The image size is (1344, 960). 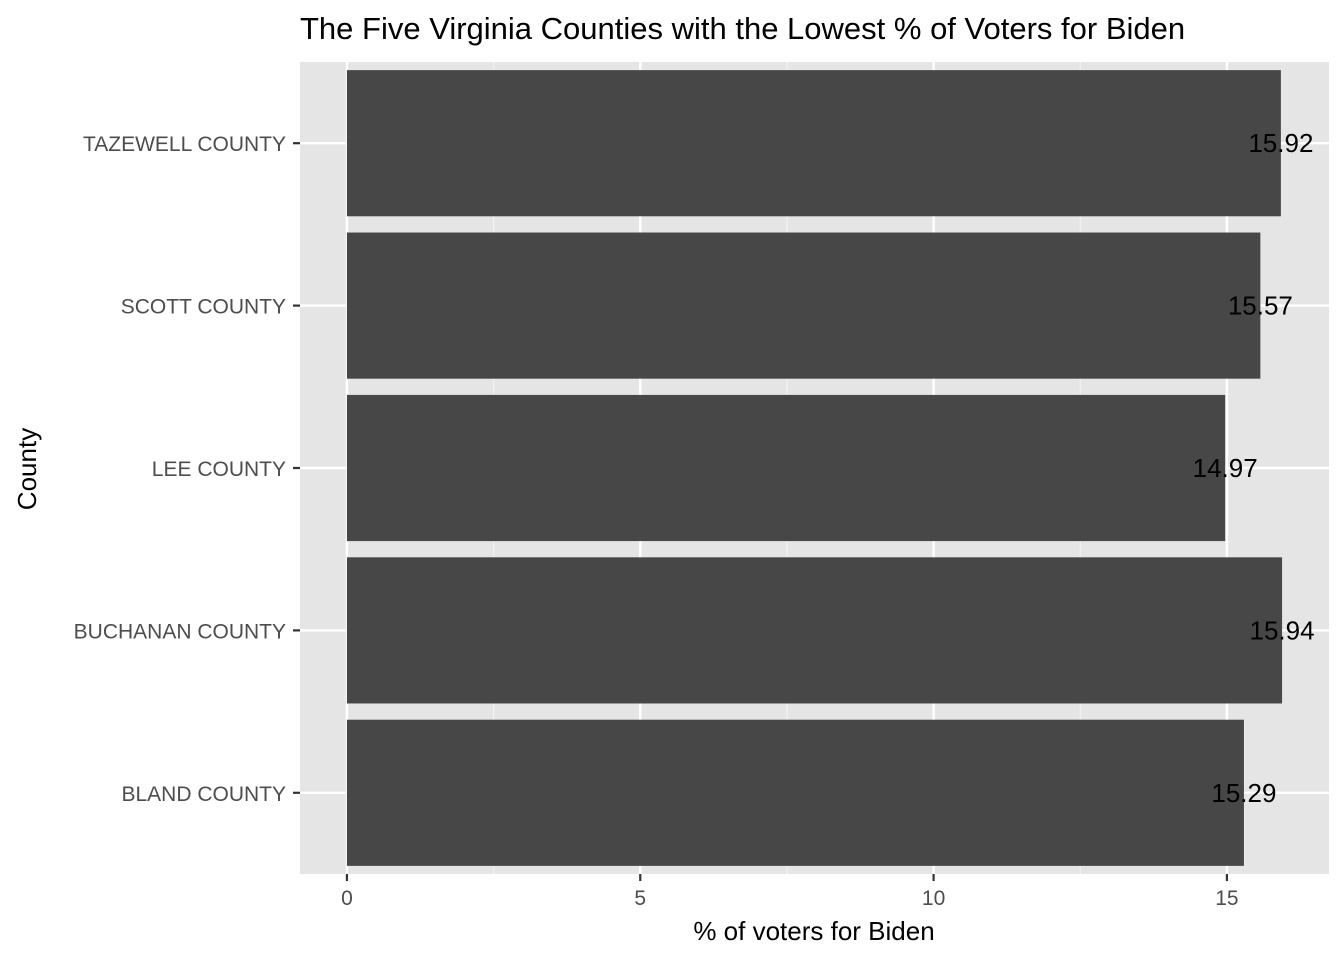 What do you see at coordinates (790, 892) in the screenshot?
I see `x-axis: 0 5 10 15` at bounding box center [790, 892].